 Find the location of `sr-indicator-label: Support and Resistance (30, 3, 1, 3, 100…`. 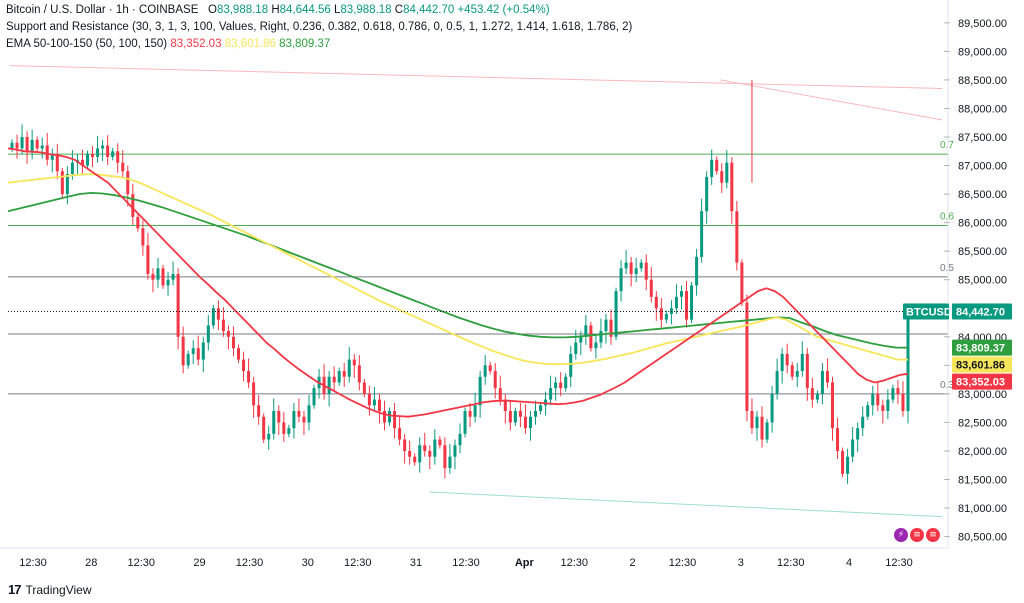

sr-indicator-label: Support and Resistance (30, 3, 1, 3, 100… is located at coordinates (319, 27).